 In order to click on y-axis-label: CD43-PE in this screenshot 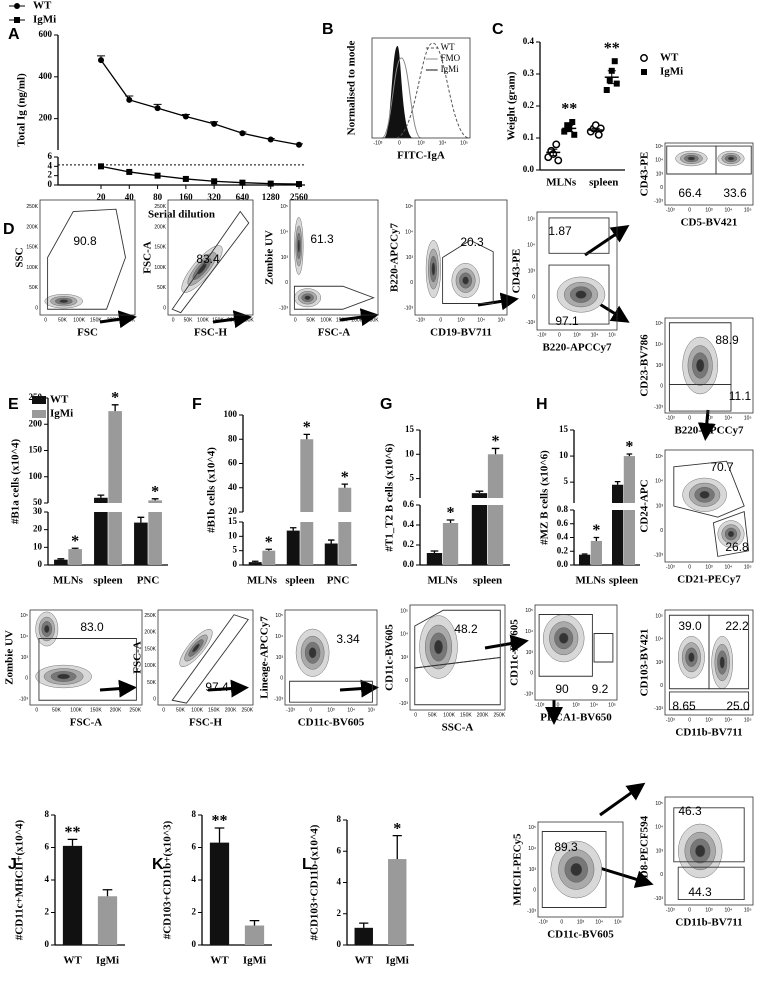, I will do `click(517, 271)`.